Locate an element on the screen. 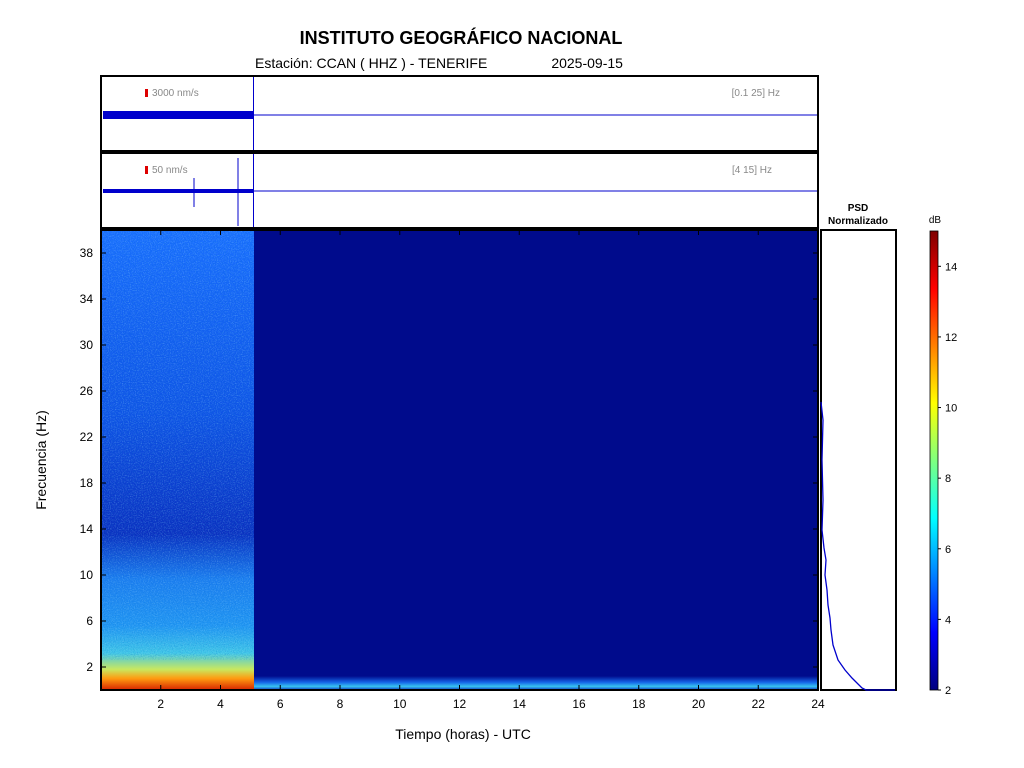  y-tick-label: 30 is located at coordinates (87, 345).